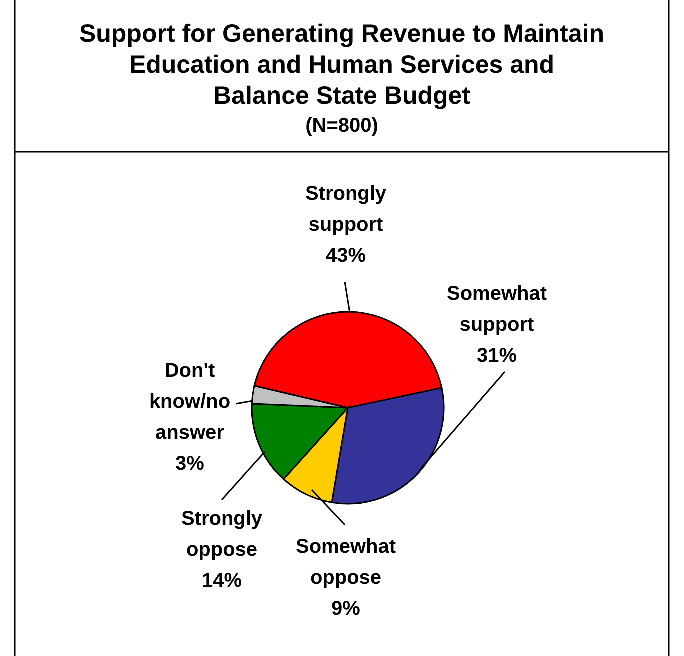  I want to click on chart-title: Support for Generating Revenue to Maintain Education and Human Services and Balance State Budget, so click(342, 65).